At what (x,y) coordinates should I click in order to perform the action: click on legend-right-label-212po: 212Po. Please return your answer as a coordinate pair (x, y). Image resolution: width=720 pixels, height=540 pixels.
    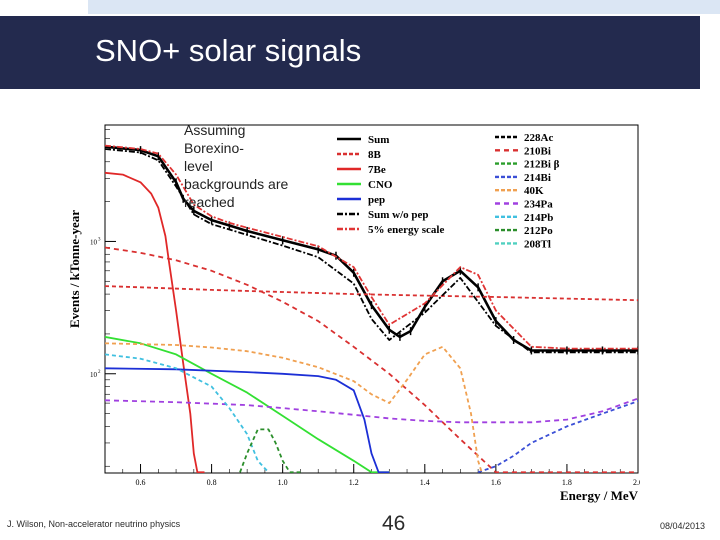
    Looking at the image, I should click on (538, 231).